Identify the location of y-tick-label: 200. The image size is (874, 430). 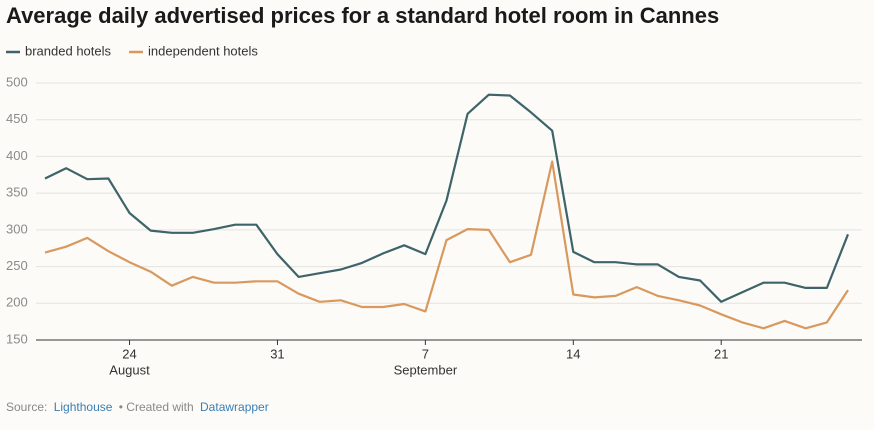
(17, 302).